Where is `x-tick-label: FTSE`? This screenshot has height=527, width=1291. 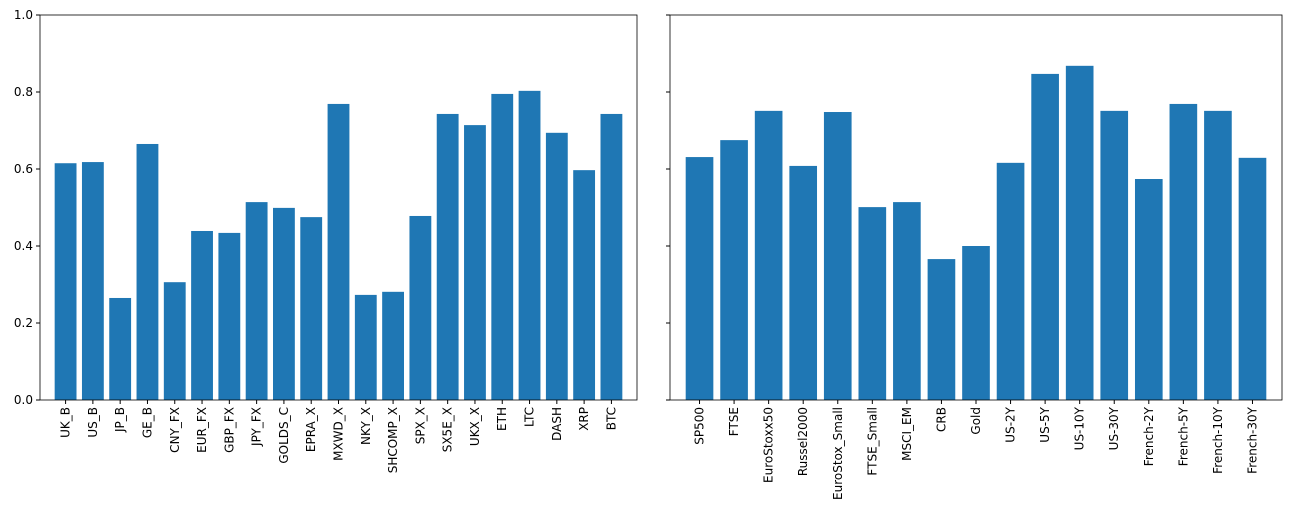
x-tick-label: FTSE is located at coordinates (734, 421).